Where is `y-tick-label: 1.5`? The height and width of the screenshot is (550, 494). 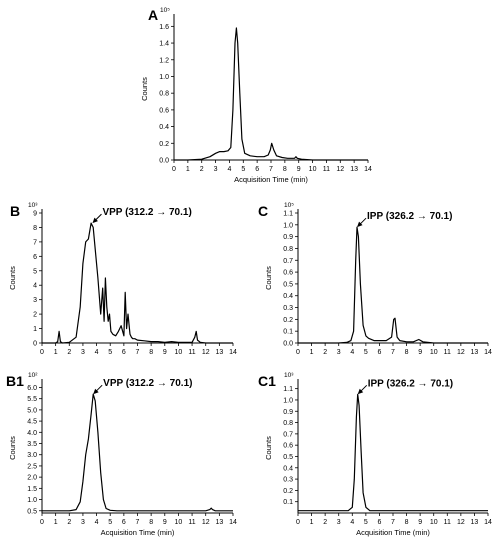
y-tick-label: 1.5 is located at coordinates (32, 489).